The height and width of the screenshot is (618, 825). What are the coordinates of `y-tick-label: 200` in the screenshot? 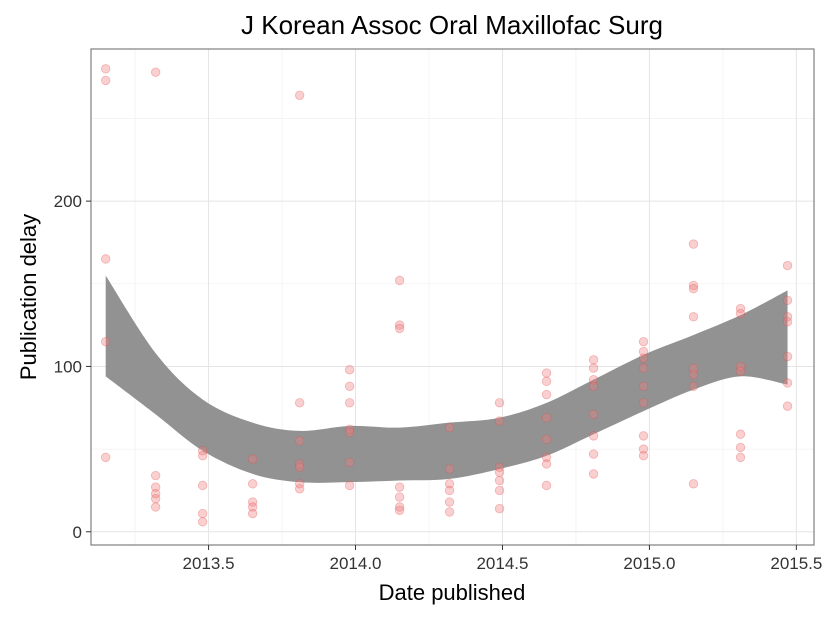 It's located at (68, 201).